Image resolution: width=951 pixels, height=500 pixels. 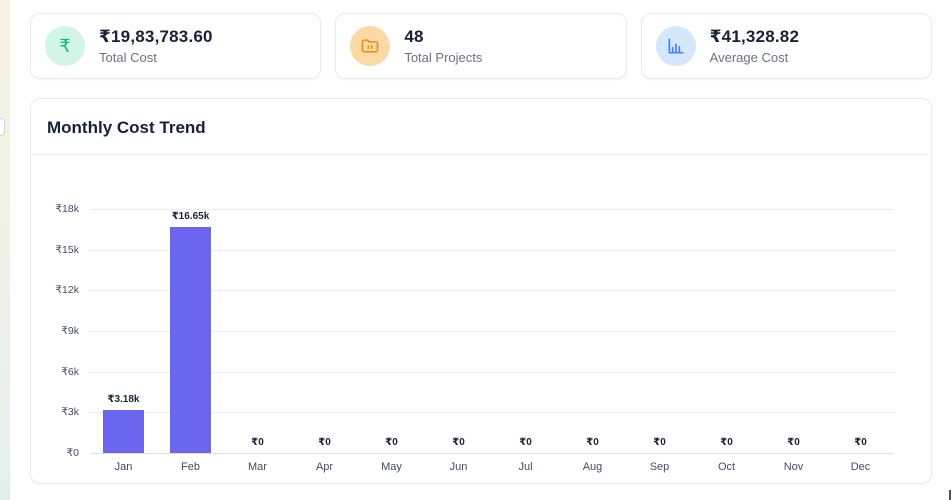 What do you see at coordinates (370, 46) in the screenshot?
I see `folder-icon` at bounding box center [370, 46].